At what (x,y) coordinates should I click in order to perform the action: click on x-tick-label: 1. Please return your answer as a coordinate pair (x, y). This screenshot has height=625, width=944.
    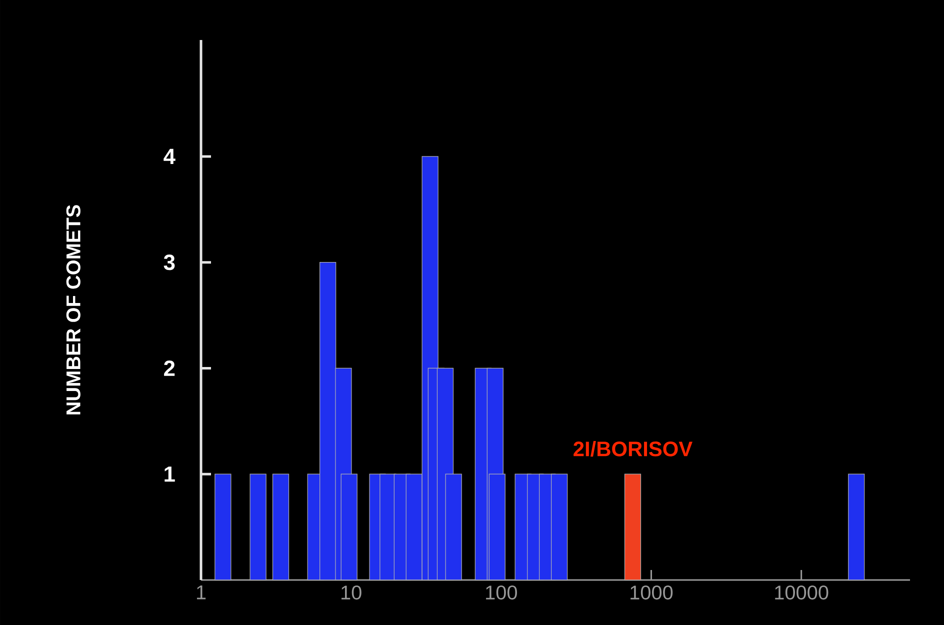
    Looking at the image, I should click on (201, 593).